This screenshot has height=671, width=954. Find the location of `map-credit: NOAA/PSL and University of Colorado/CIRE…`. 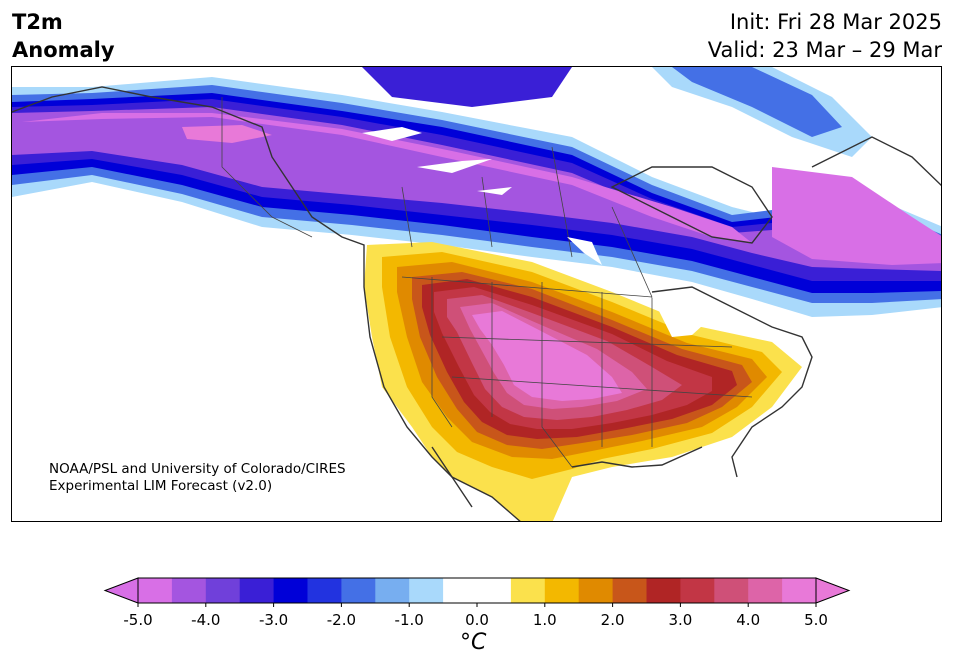

map-credit: NOAA/PSL and University of Colorado/CIRE… is located at coordinates (197, 478).